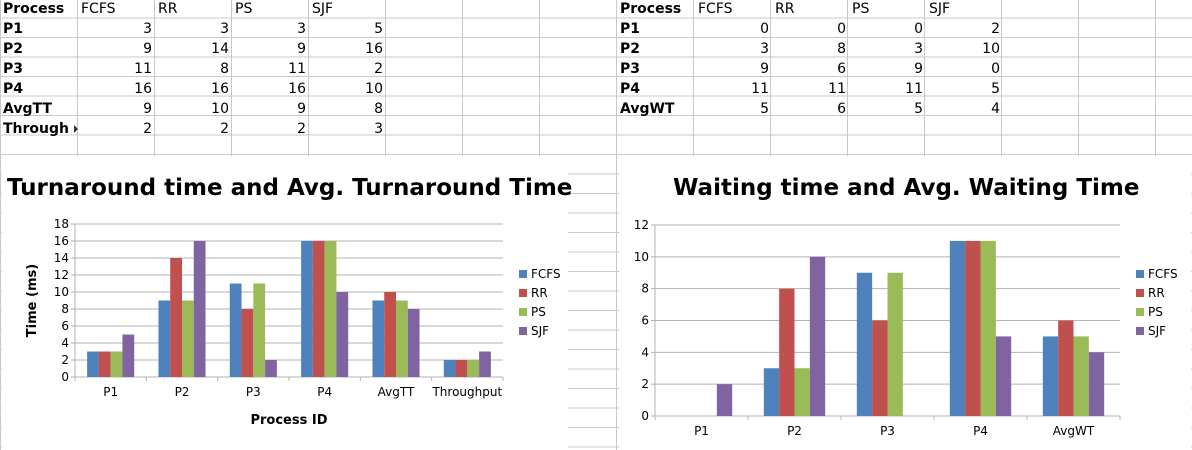 This screenshot has width=1192, height=450. I want to click on bar-ps-p1, so click(116, 364).